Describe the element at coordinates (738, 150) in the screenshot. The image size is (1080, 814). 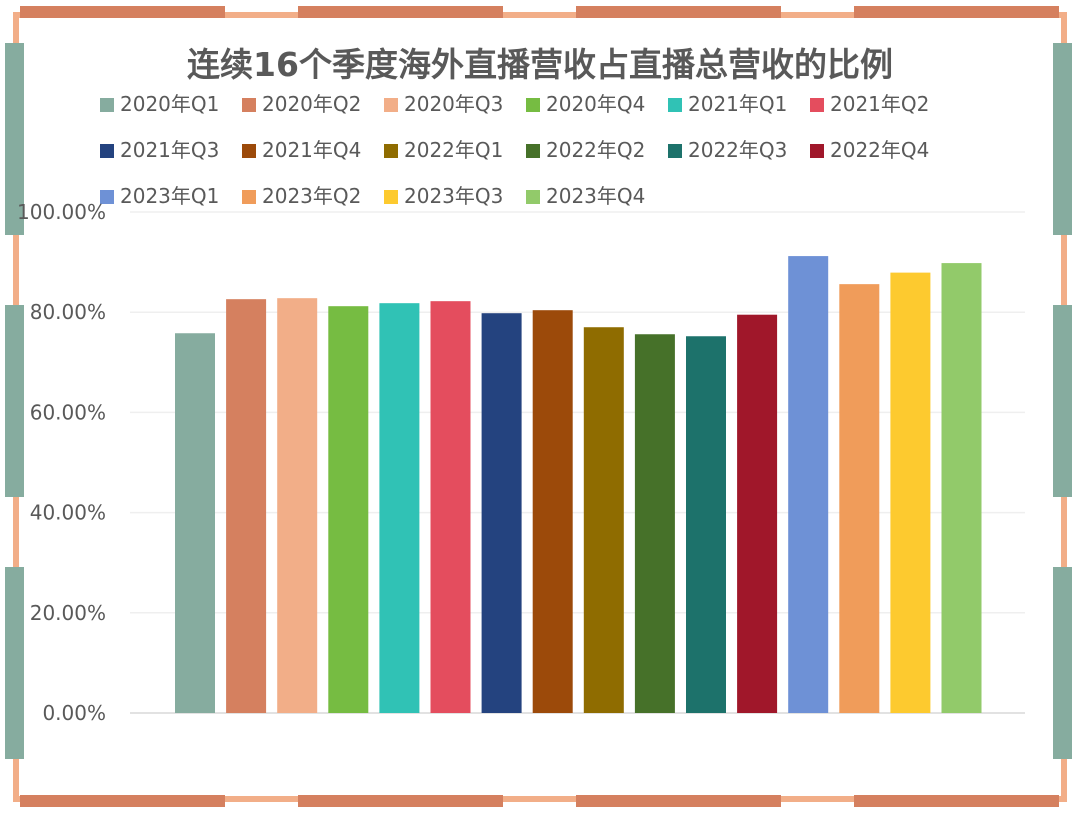
I see `legend-label: 2022年Q3` at that location.